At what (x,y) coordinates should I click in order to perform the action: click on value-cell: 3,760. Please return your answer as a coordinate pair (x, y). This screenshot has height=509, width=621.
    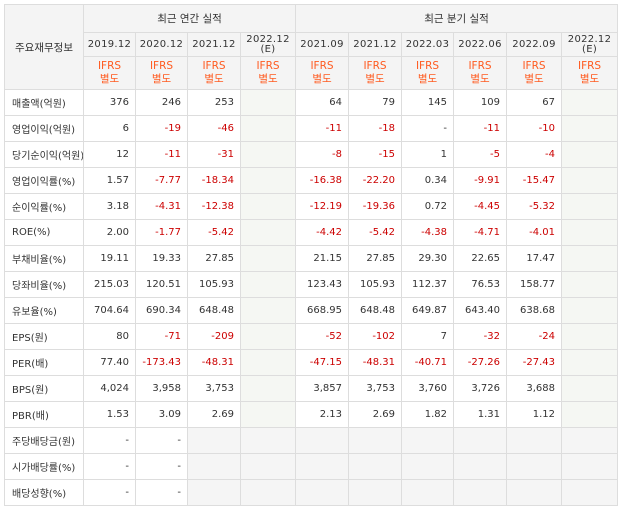
    Looking at the image, I should click on (428, 388).